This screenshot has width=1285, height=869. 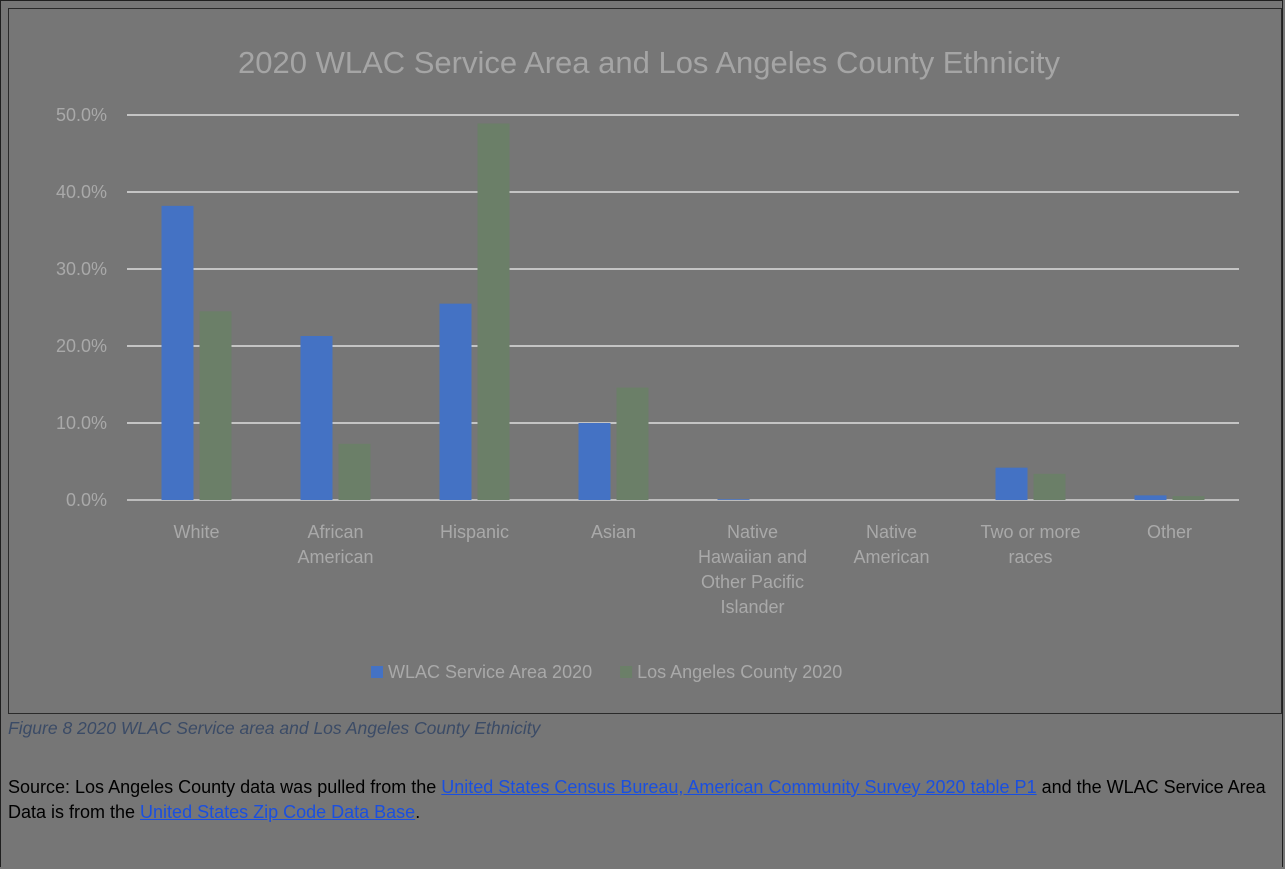 I want to click on y-tick-label: 40.0%, so click(x=81, y=192).